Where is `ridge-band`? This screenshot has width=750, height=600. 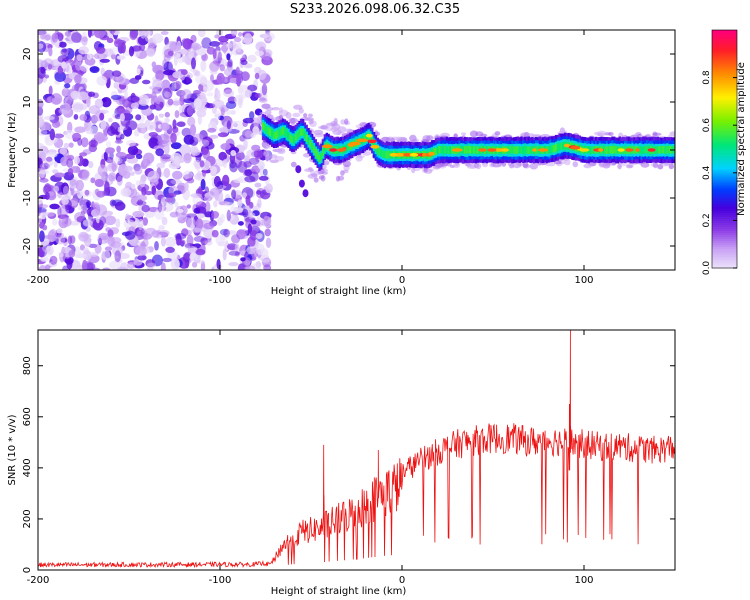 ridge-band is located at coordinates (468, 142).